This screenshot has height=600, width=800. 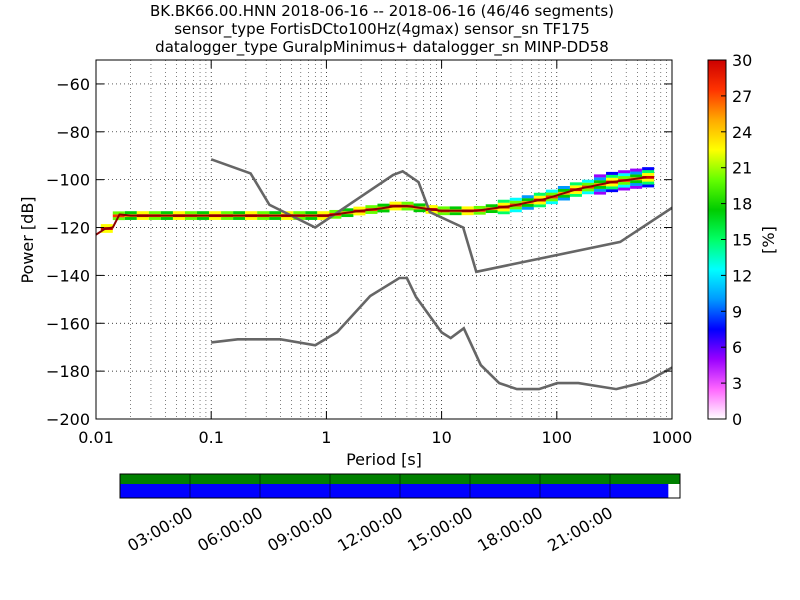 I want to click on colorbar-tick-label: 6, so click(x=737, y=347).